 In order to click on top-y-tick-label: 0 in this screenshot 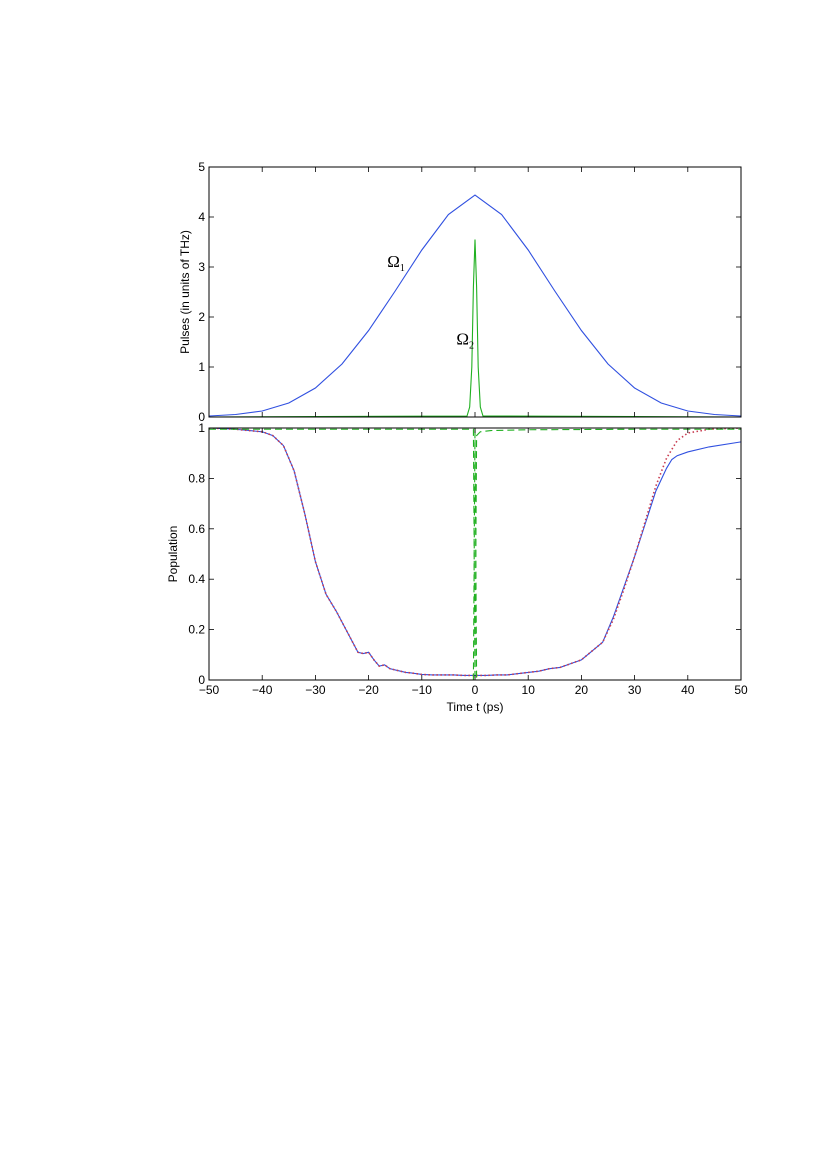, I will do `click(201, 417)`.